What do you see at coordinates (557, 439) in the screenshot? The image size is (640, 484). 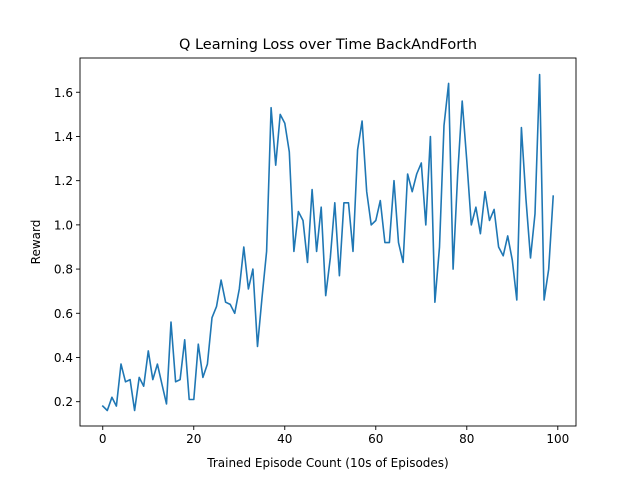 I see `x-tick-label: 100` at bounding box center [557, 439].